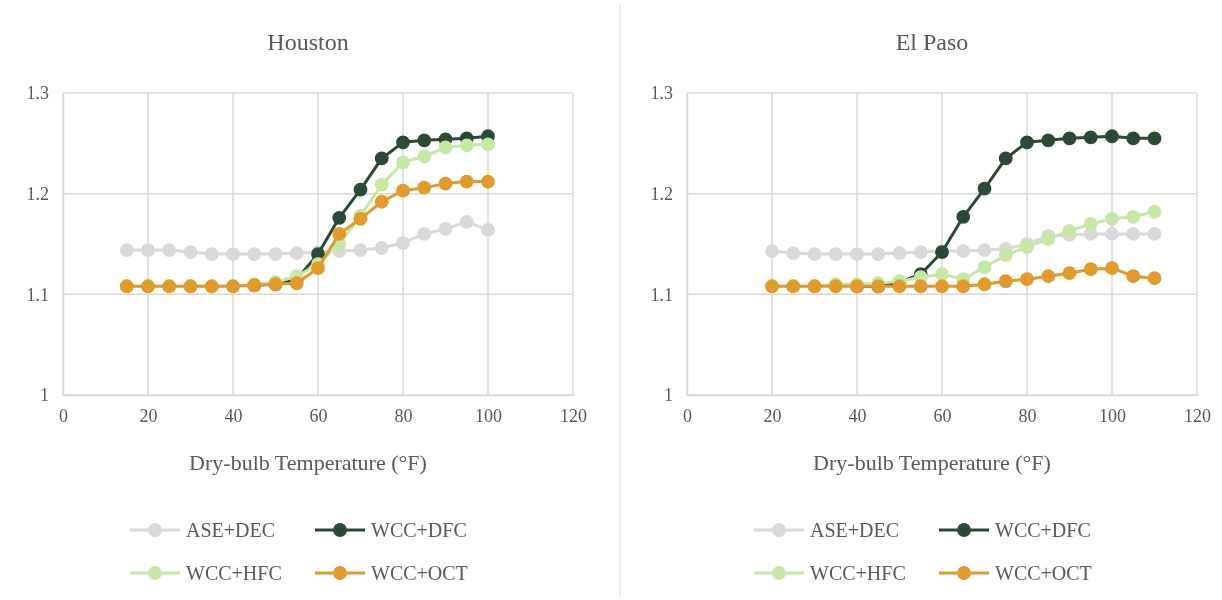  Describe the element at coordinates (932, 462) in the screenshot. I see `x-axis-title: Dry-bulb Temperature (°F)` at that location.